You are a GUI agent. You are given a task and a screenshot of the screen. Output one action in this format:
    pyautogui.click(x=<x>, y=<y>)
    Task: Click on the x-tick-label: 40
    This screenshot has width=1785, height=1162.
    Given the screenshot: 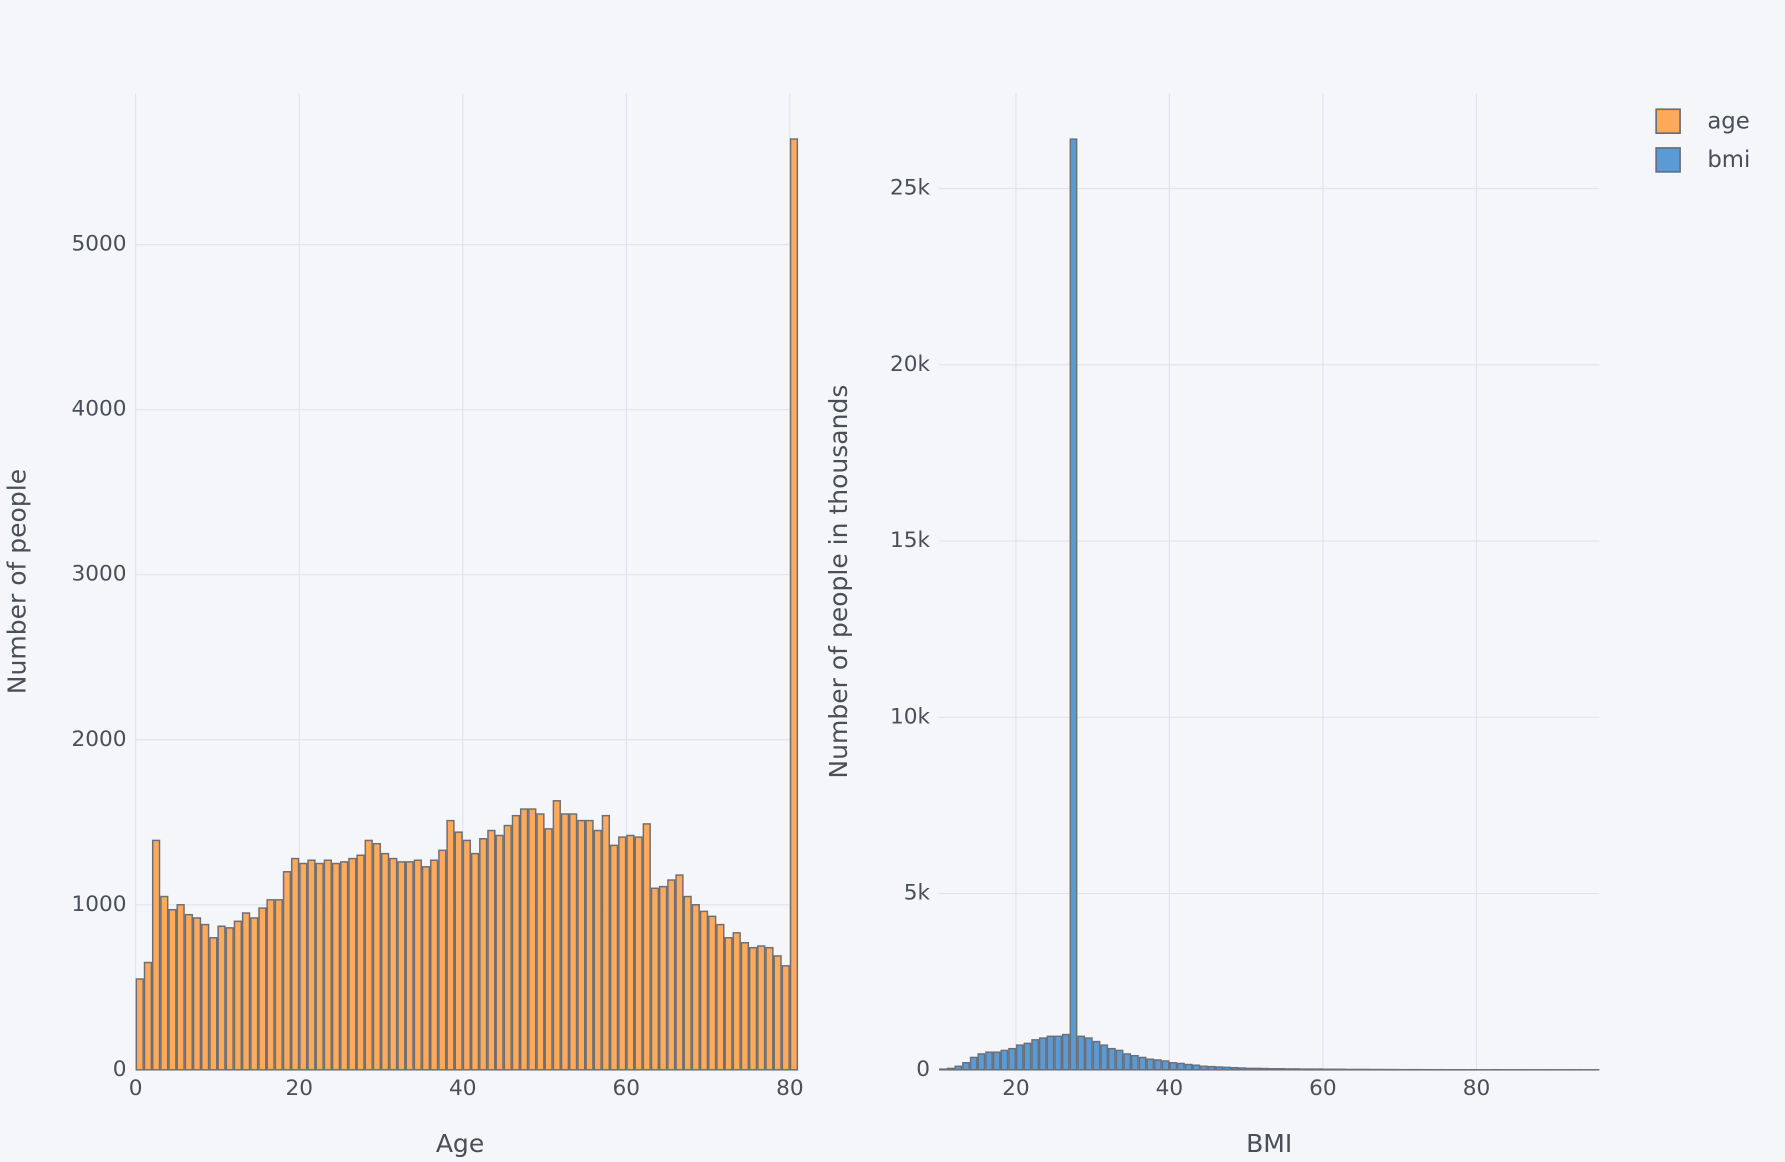 What is the action you would take?
    pyautogui.click(x=463, y=1088)
    